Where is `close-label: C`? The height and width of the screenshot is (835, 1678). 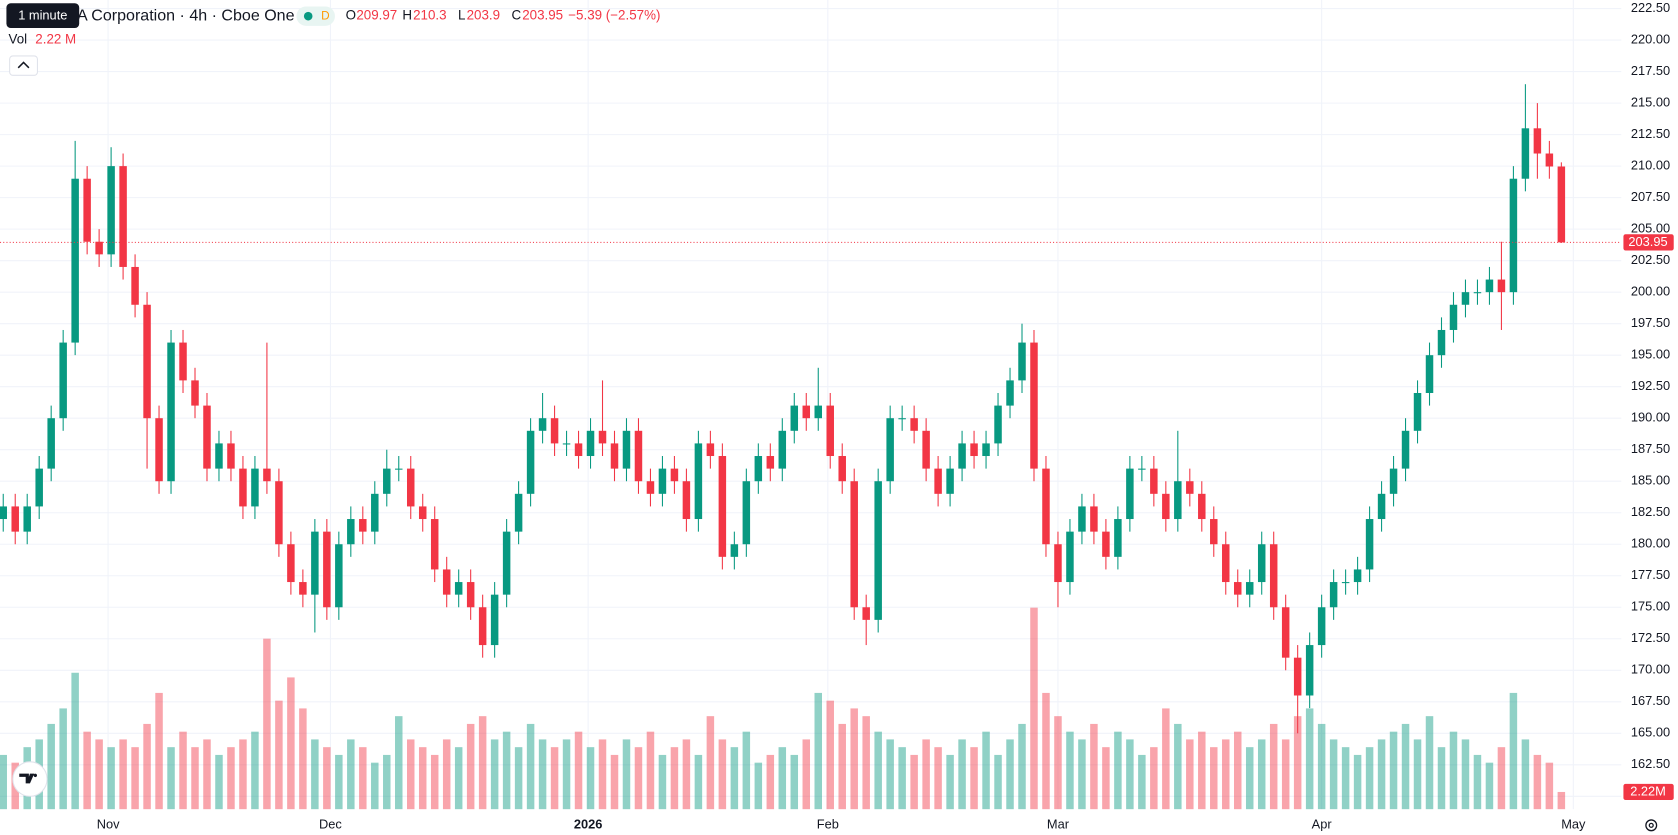
close-label: C is located at coordinates (517, 15).